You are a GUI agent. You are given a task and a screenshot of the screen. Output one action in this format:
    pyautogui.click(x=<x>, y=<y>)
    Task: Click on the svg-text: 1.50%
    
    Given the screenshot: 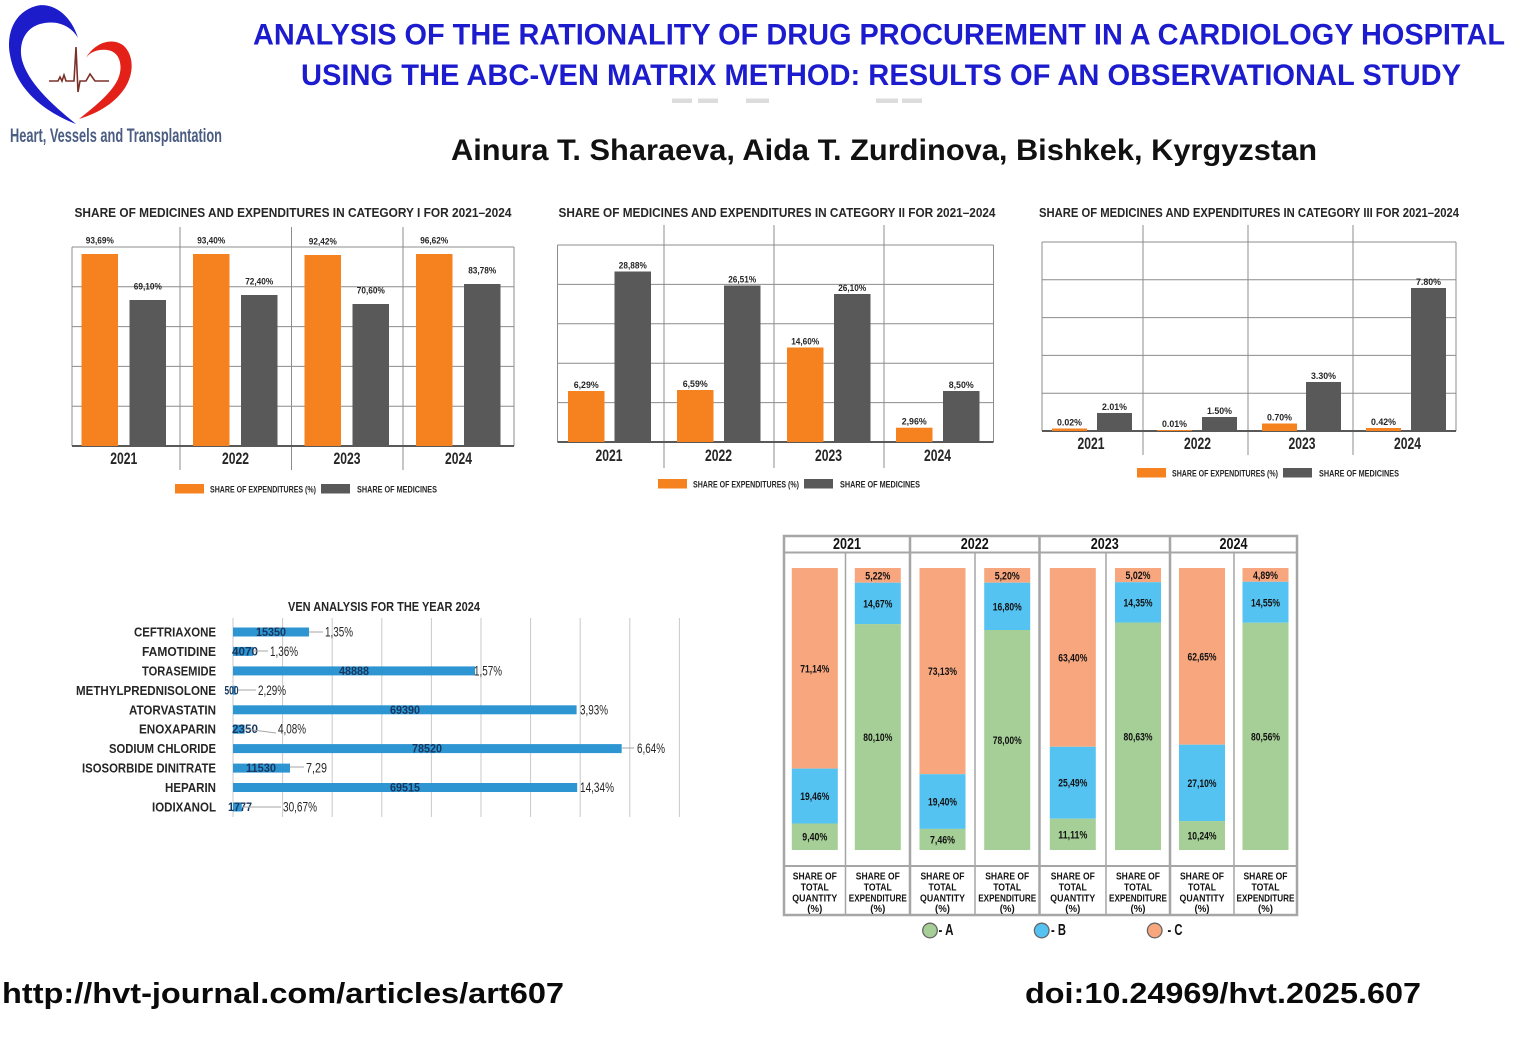 What is the action you would take?
    pyautogui.click(x=1220, y=411)
    